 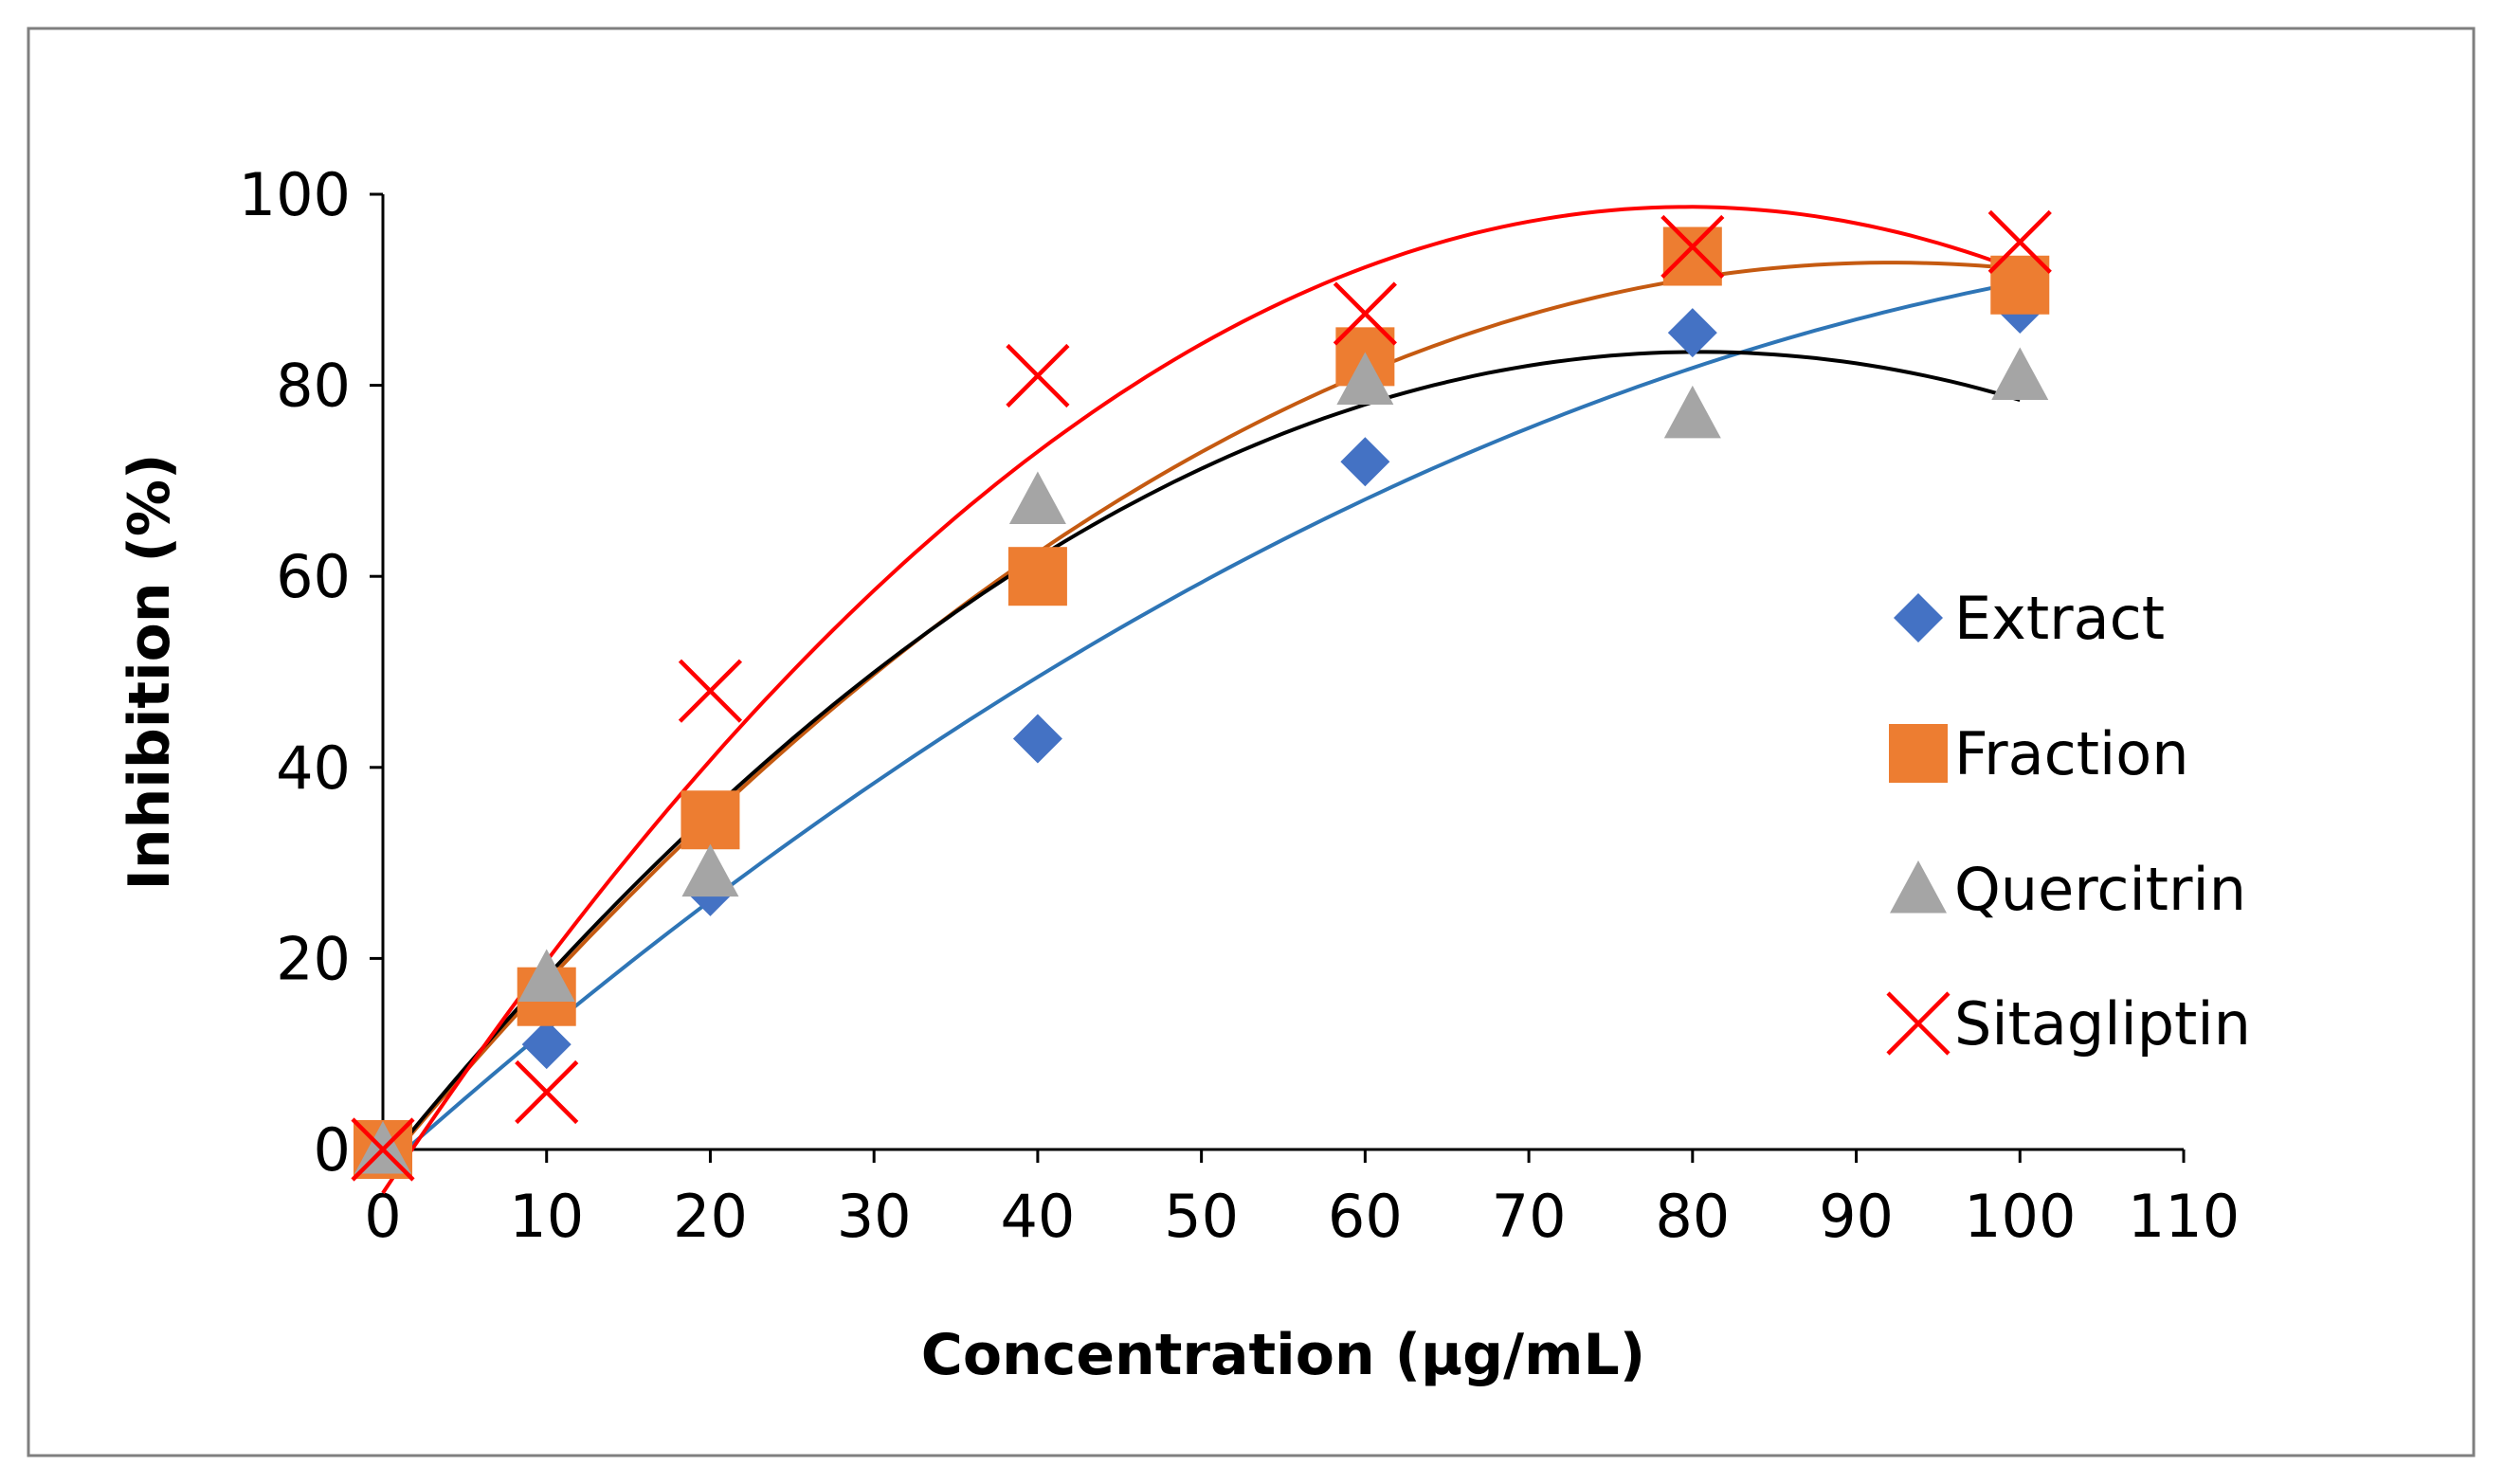 I want to click on legend-label-sitagliptin: Sitagliptin, so click(x=2102, y=1024).